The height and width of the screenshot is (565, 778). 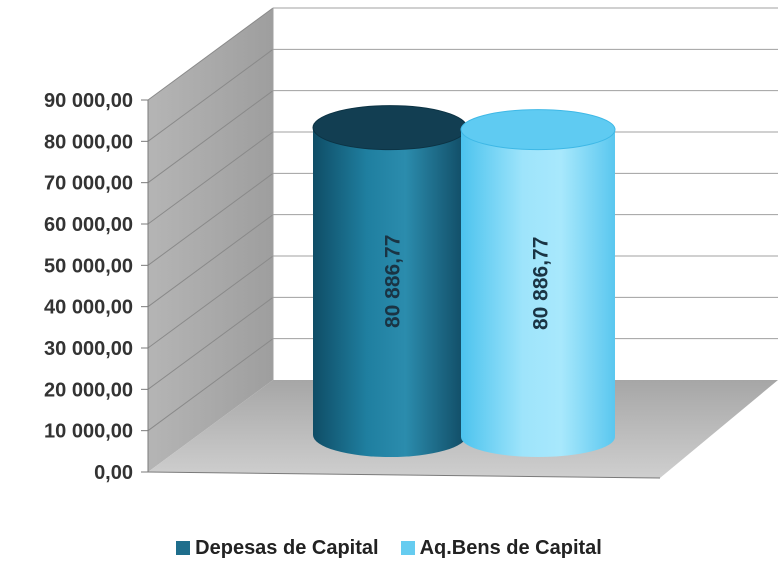 I want to click on y-tick-label: 30 000,00, so click(x=88, y=349).